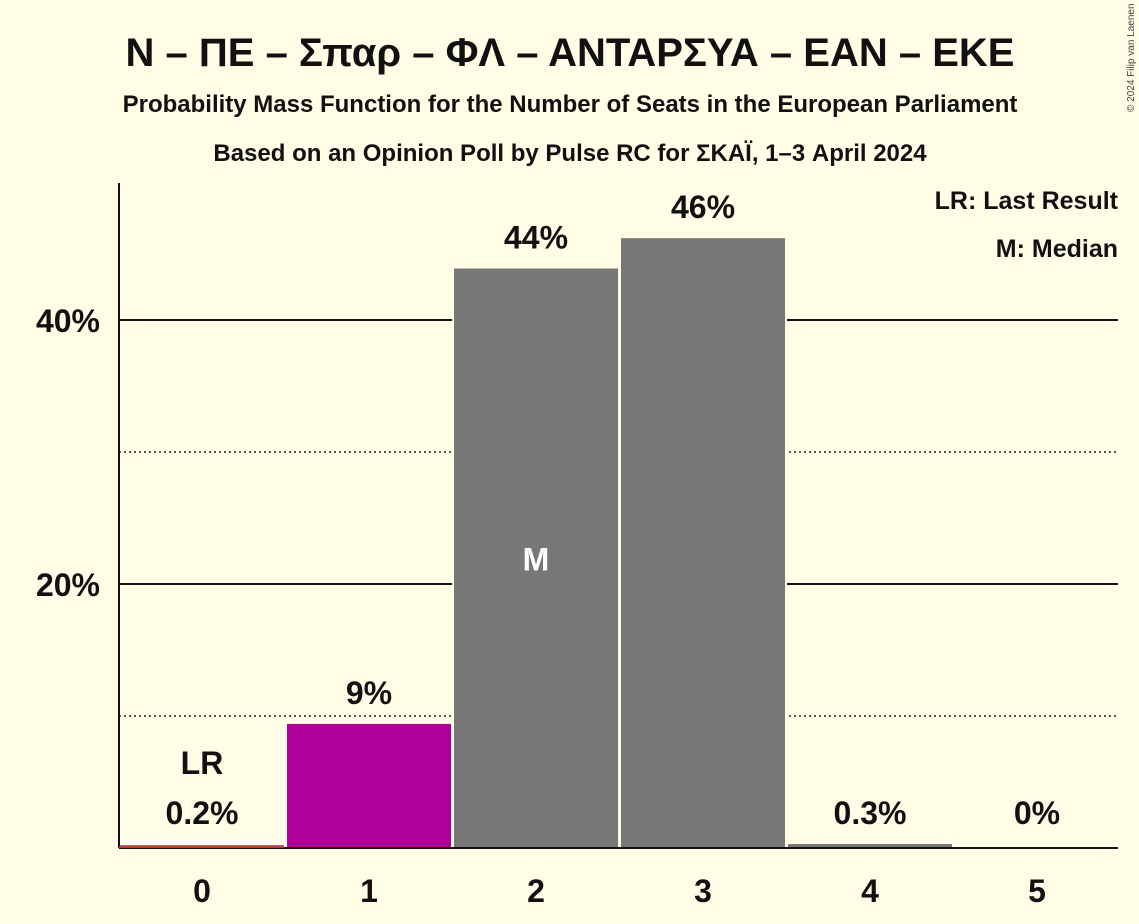 Image resolution: width=1139 pixels, height=924 pixels. I want to click on bar-value-label-4: 0.3%, so click(870, 813).